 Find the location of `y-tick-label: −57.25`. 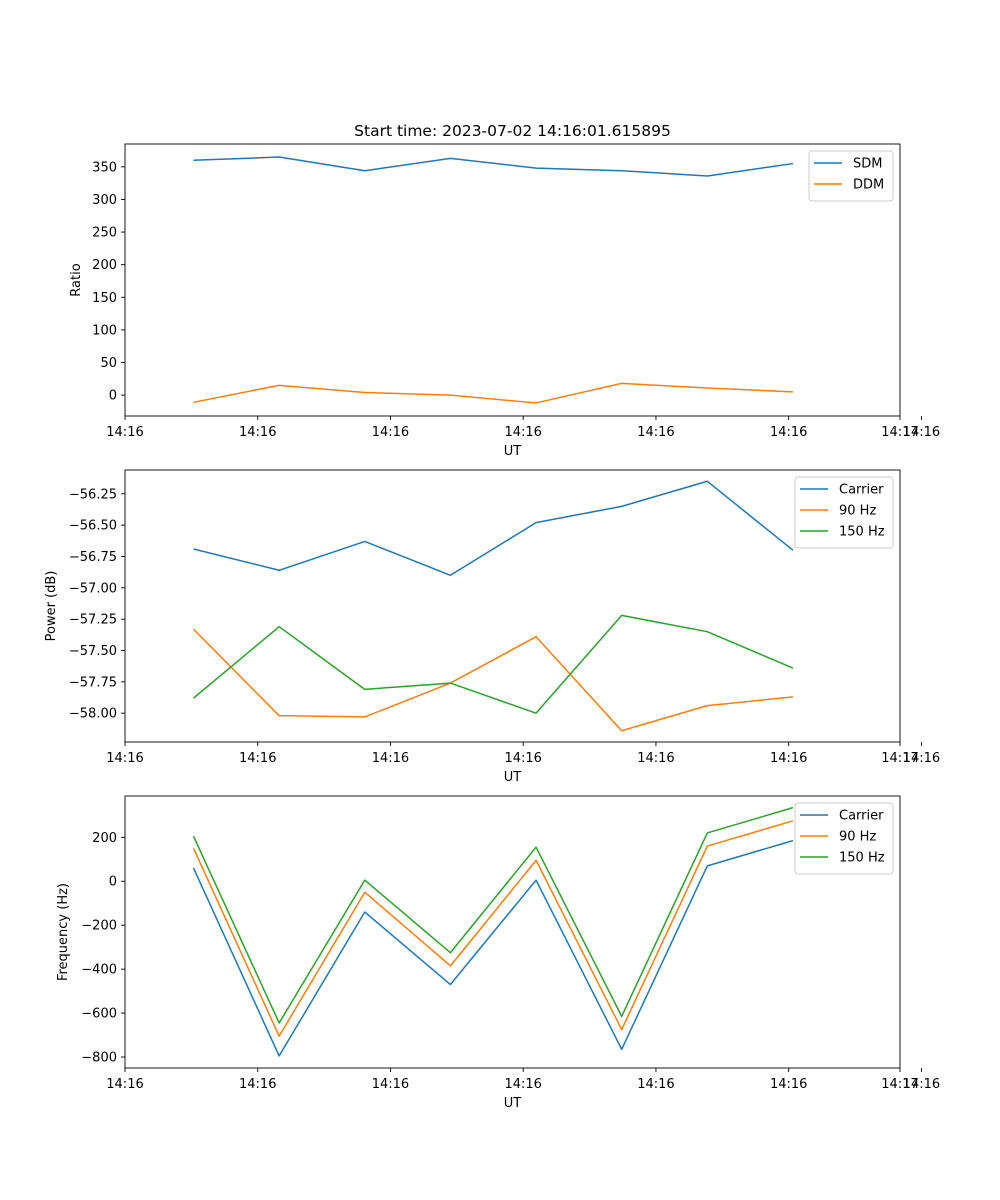

y-tick-label: −57.25 is located at coordinates (93, 620).